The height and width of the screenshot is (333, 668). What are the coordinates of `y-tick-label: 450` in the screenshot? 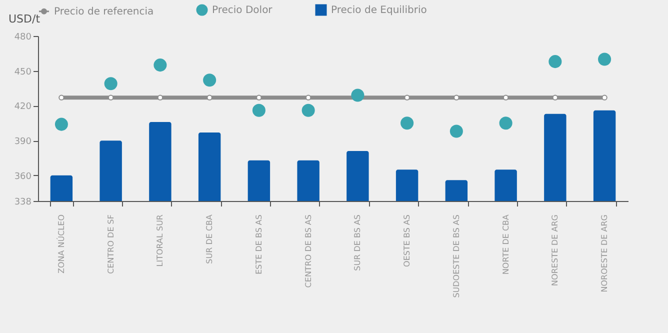 It's located at (23, 72).